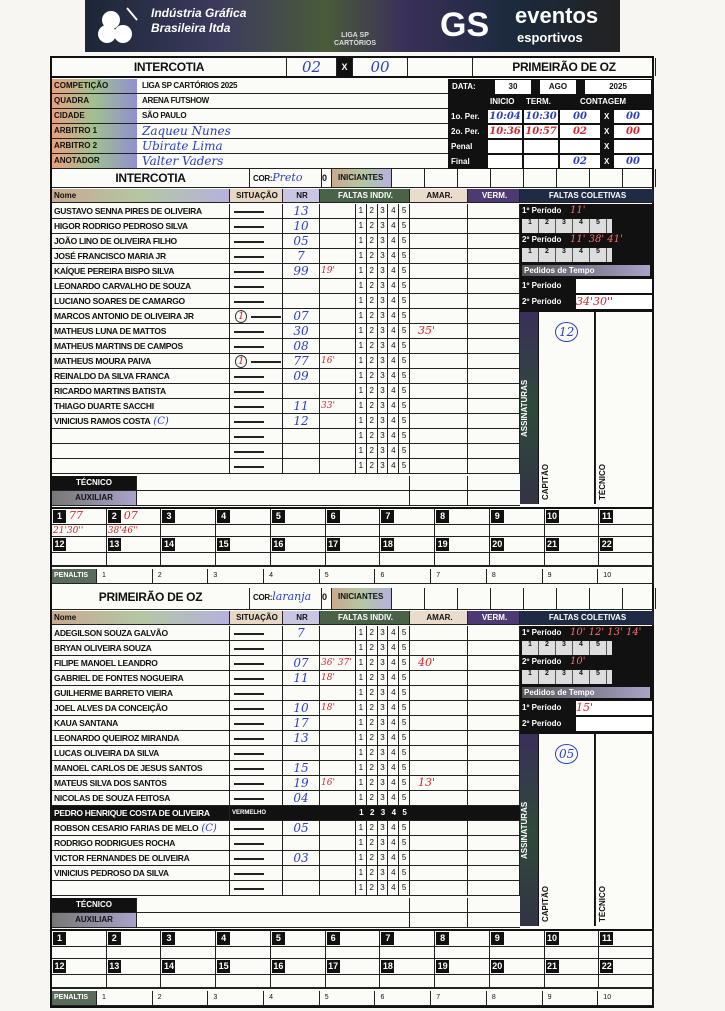  I want to click on goal-slot: 1, so click(79, 944).